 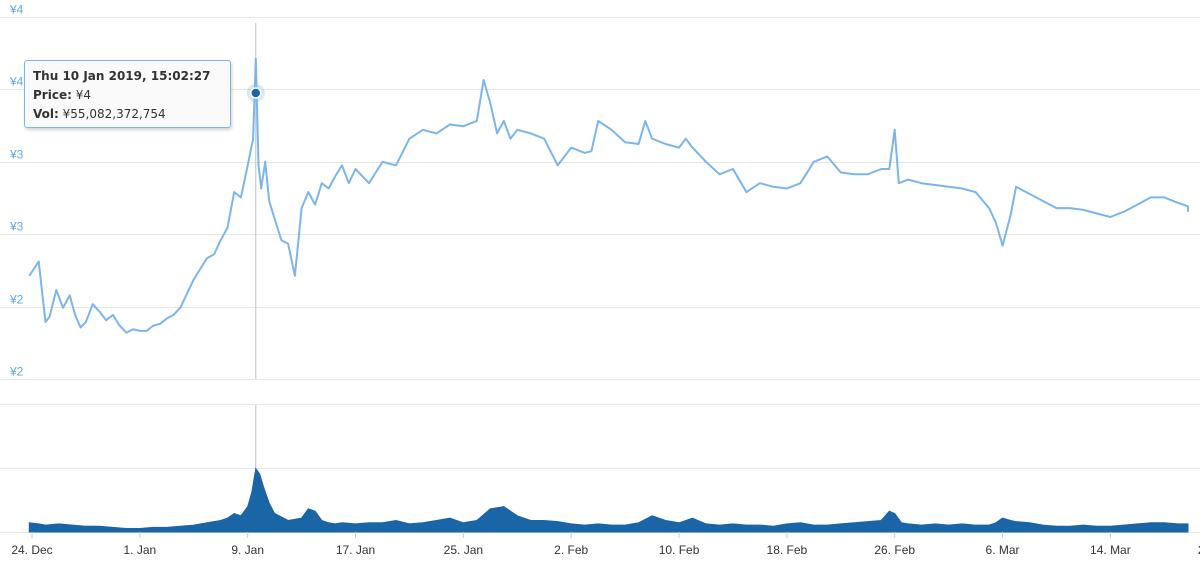 I want to click on tooltip-vol-label: Vol:, so click(x=46, y=114).